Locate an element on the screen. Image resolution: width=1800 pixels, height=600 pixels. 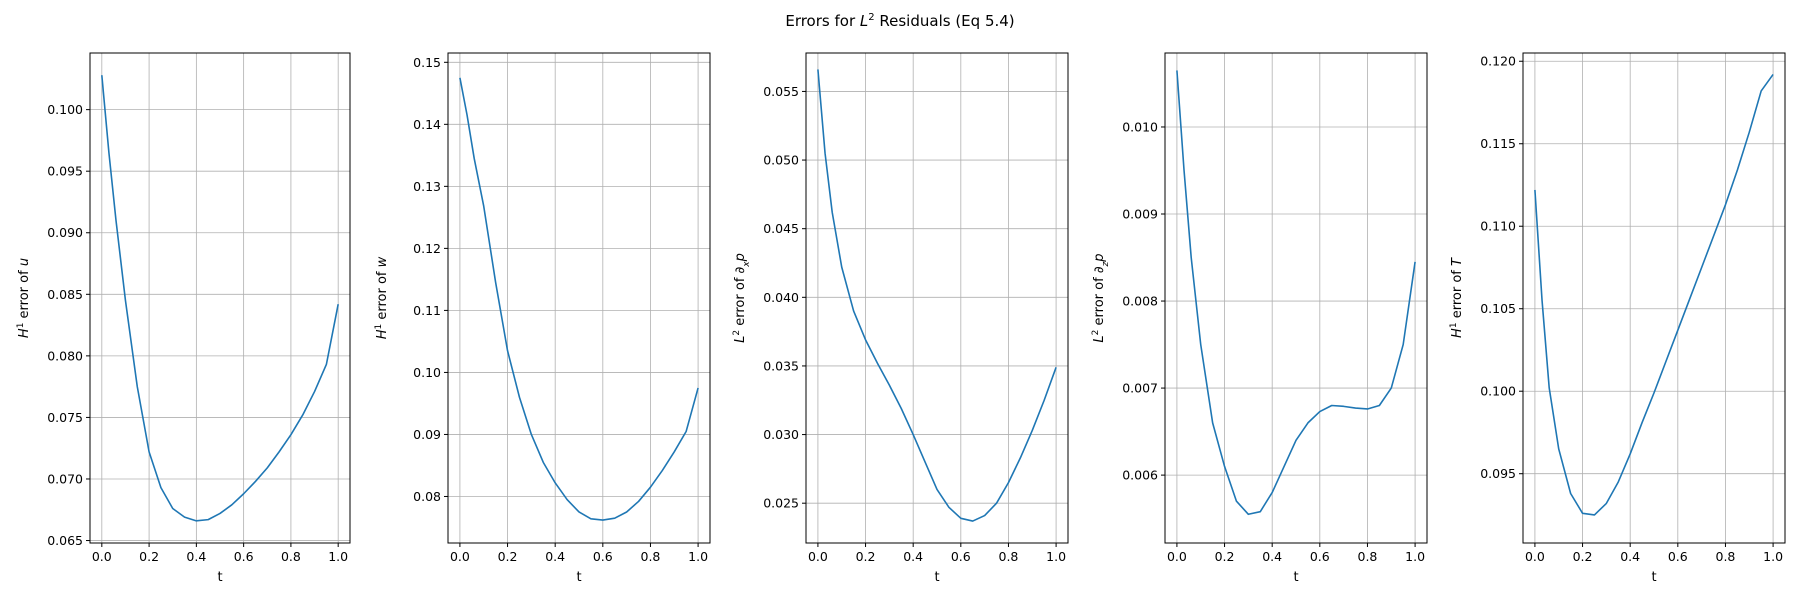
y-tick-label: 0.115 is located at coordinates (1498, 143).